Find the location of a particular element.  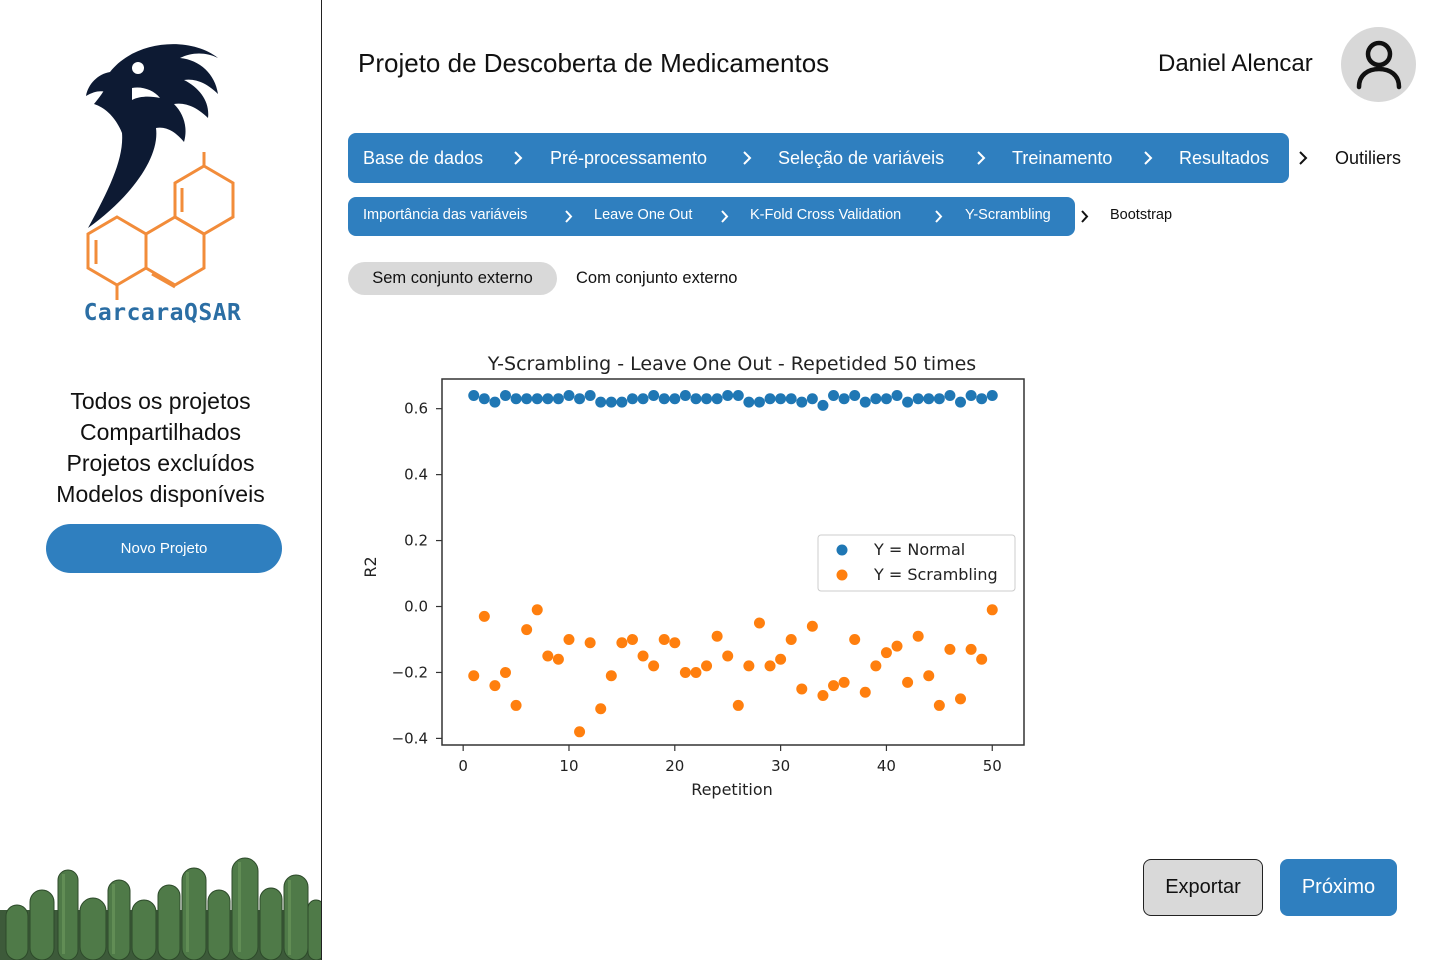

sidebar-item-all-projects: Todos os projetos is located at coordinates (160, 401).